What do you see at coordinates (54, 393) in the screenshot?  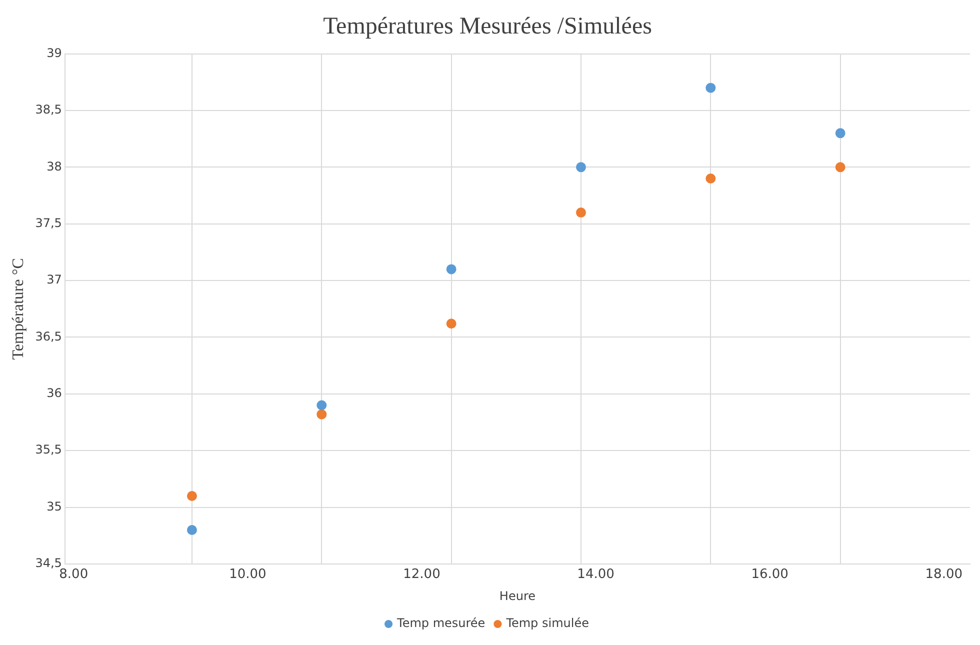 I see `y-tick-label: 36` at bounding box center [54, 393].